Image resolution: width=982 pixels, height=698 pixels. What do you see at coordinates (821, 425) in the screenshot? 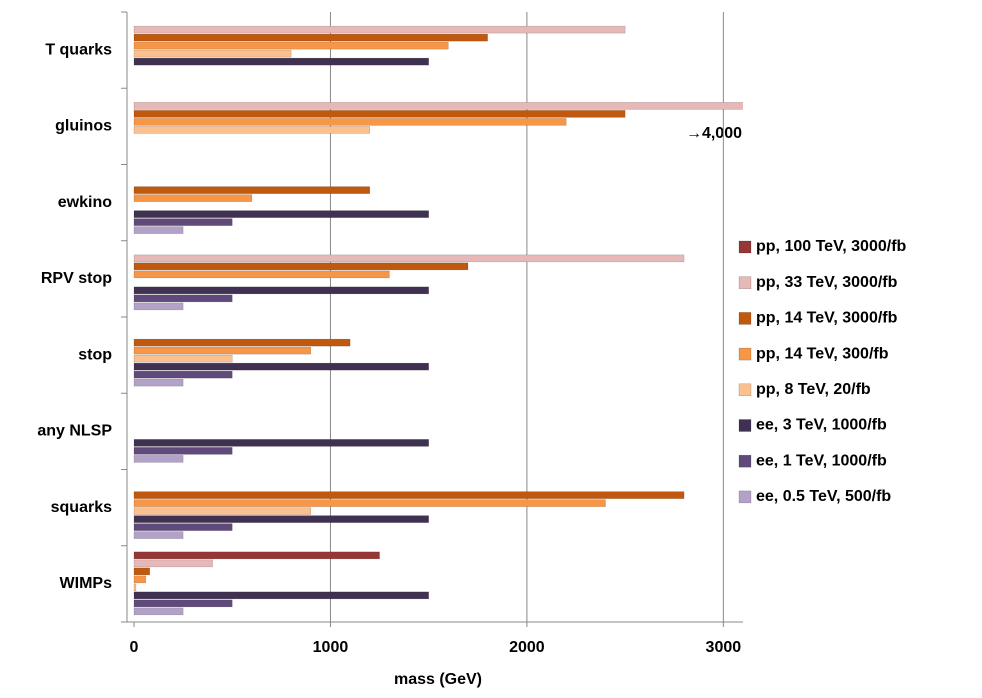
I see `legend-label: ee, 3 TeV, 1000/fb` at bounding box center [821, 425].